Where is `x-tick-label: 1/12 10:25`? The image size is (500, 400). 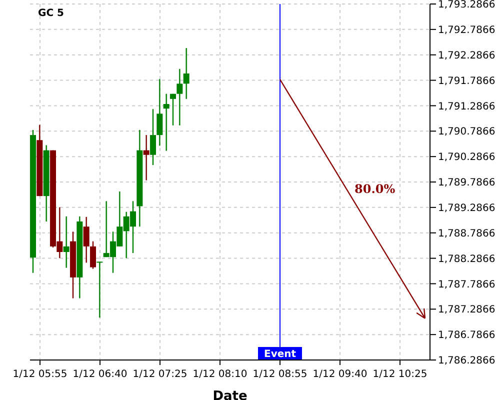
x-tick-label: 1/12 10:25 is located at coordinates (400, 374).